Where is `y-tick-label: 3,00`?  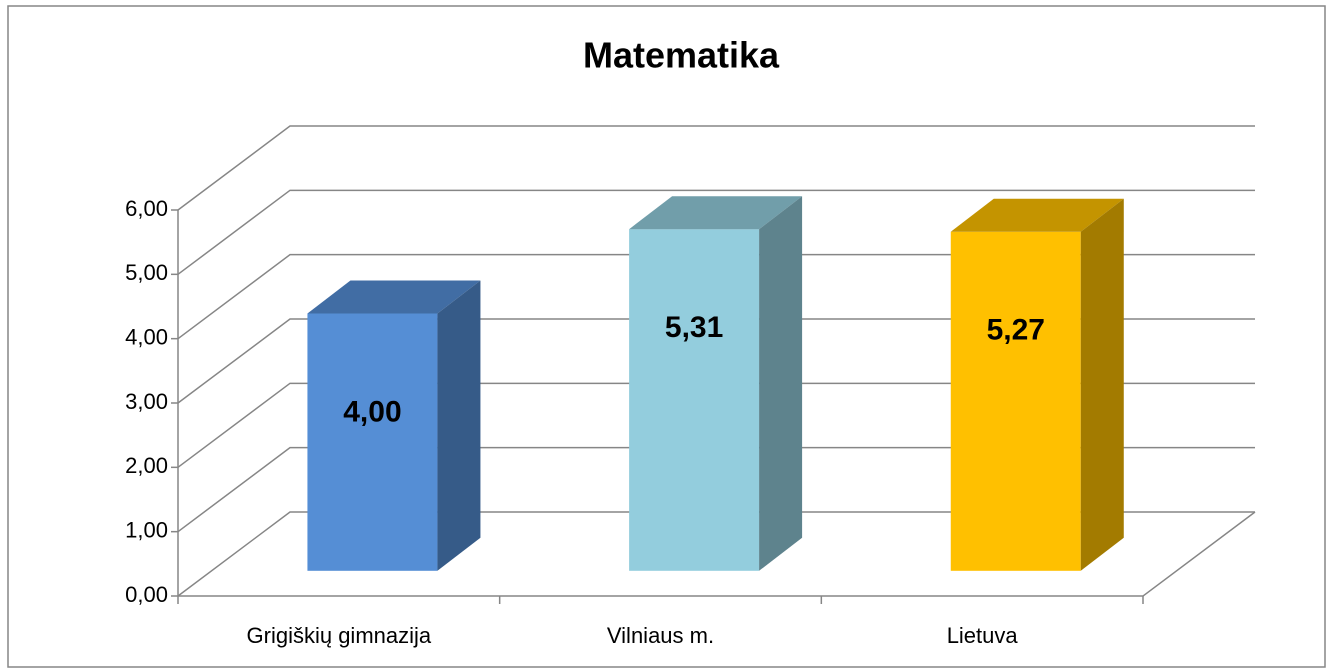 y-tick-label: 3,00 is located at coordinates (146, 401).